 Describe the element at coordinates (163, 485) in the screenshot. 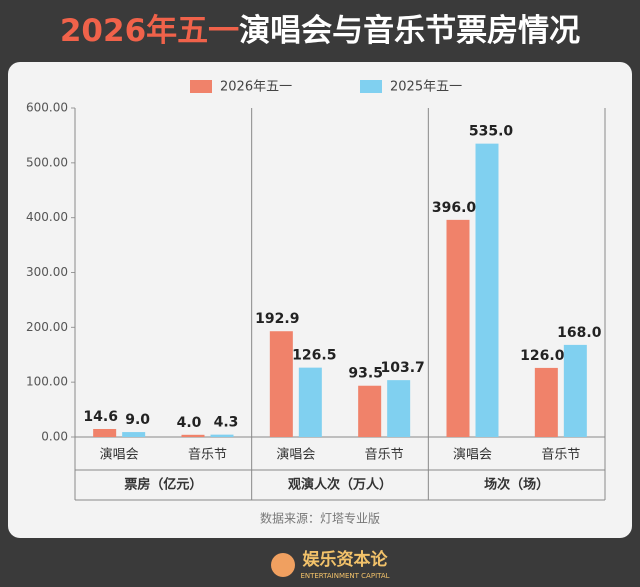

I see `group-label: 票房（亿元）` at that location.